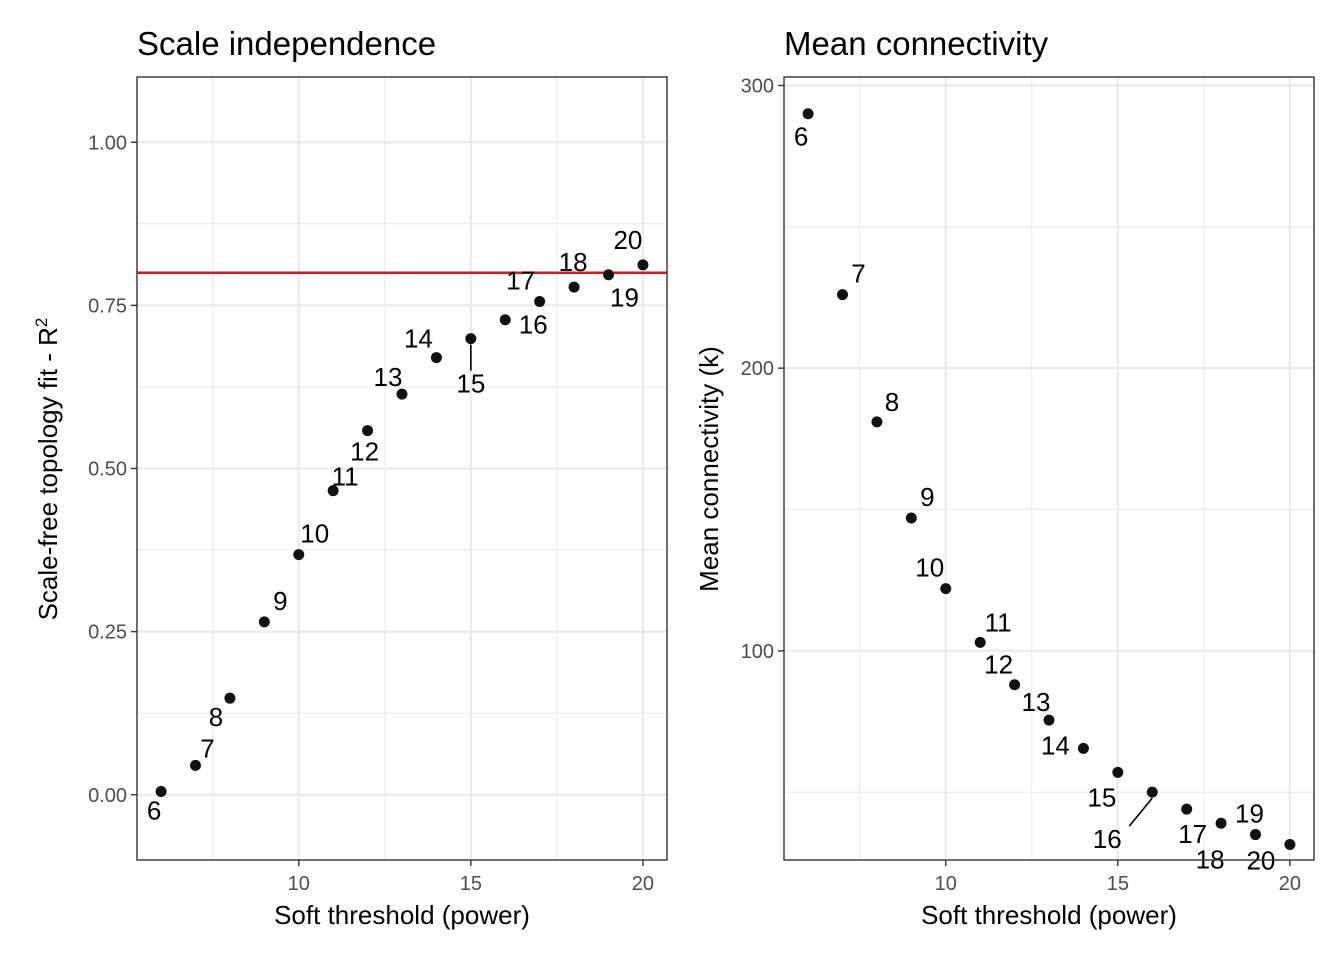  I want to click on y-tick-label: 300, so click(757, 86).